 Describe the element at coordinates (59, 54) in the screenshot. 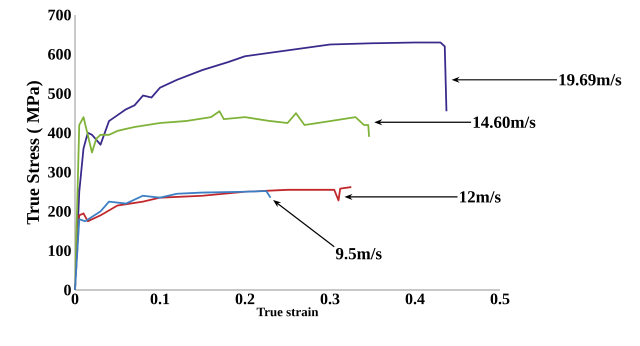

I see `y-tick-label: 600` at that location.